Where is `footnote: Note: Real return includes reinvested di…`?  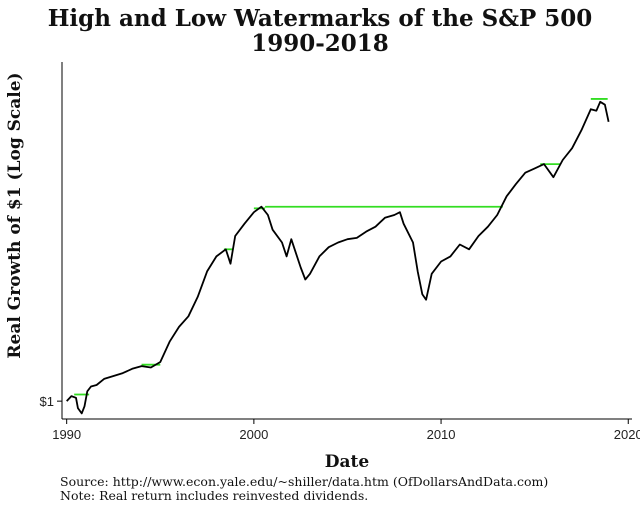 footnote: Note: Real return includes reinvested di… is located at coordinates (214, 495).